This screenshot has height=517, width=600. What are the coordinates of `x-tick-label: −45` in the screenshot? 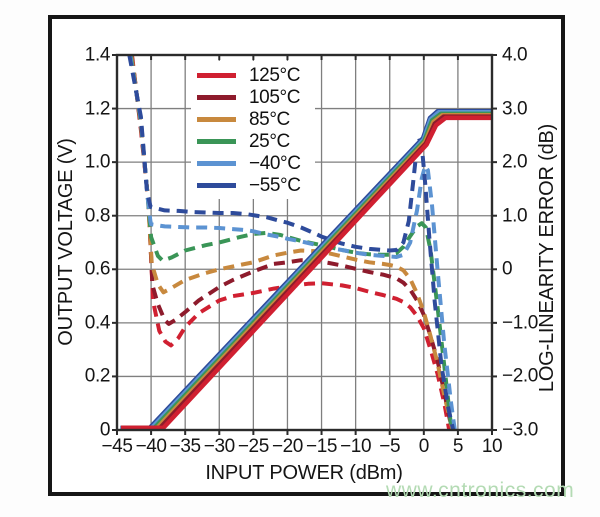 It's located at (117, 446).